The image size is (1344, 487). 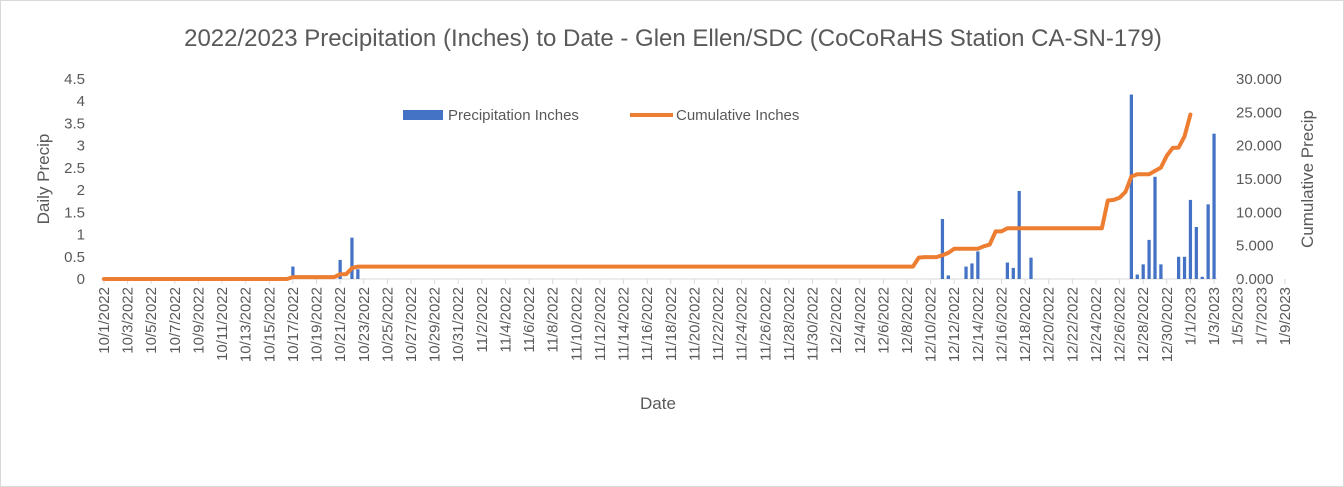 I want to click on legend-swatch-precipitation, so click(x=423, y=115).